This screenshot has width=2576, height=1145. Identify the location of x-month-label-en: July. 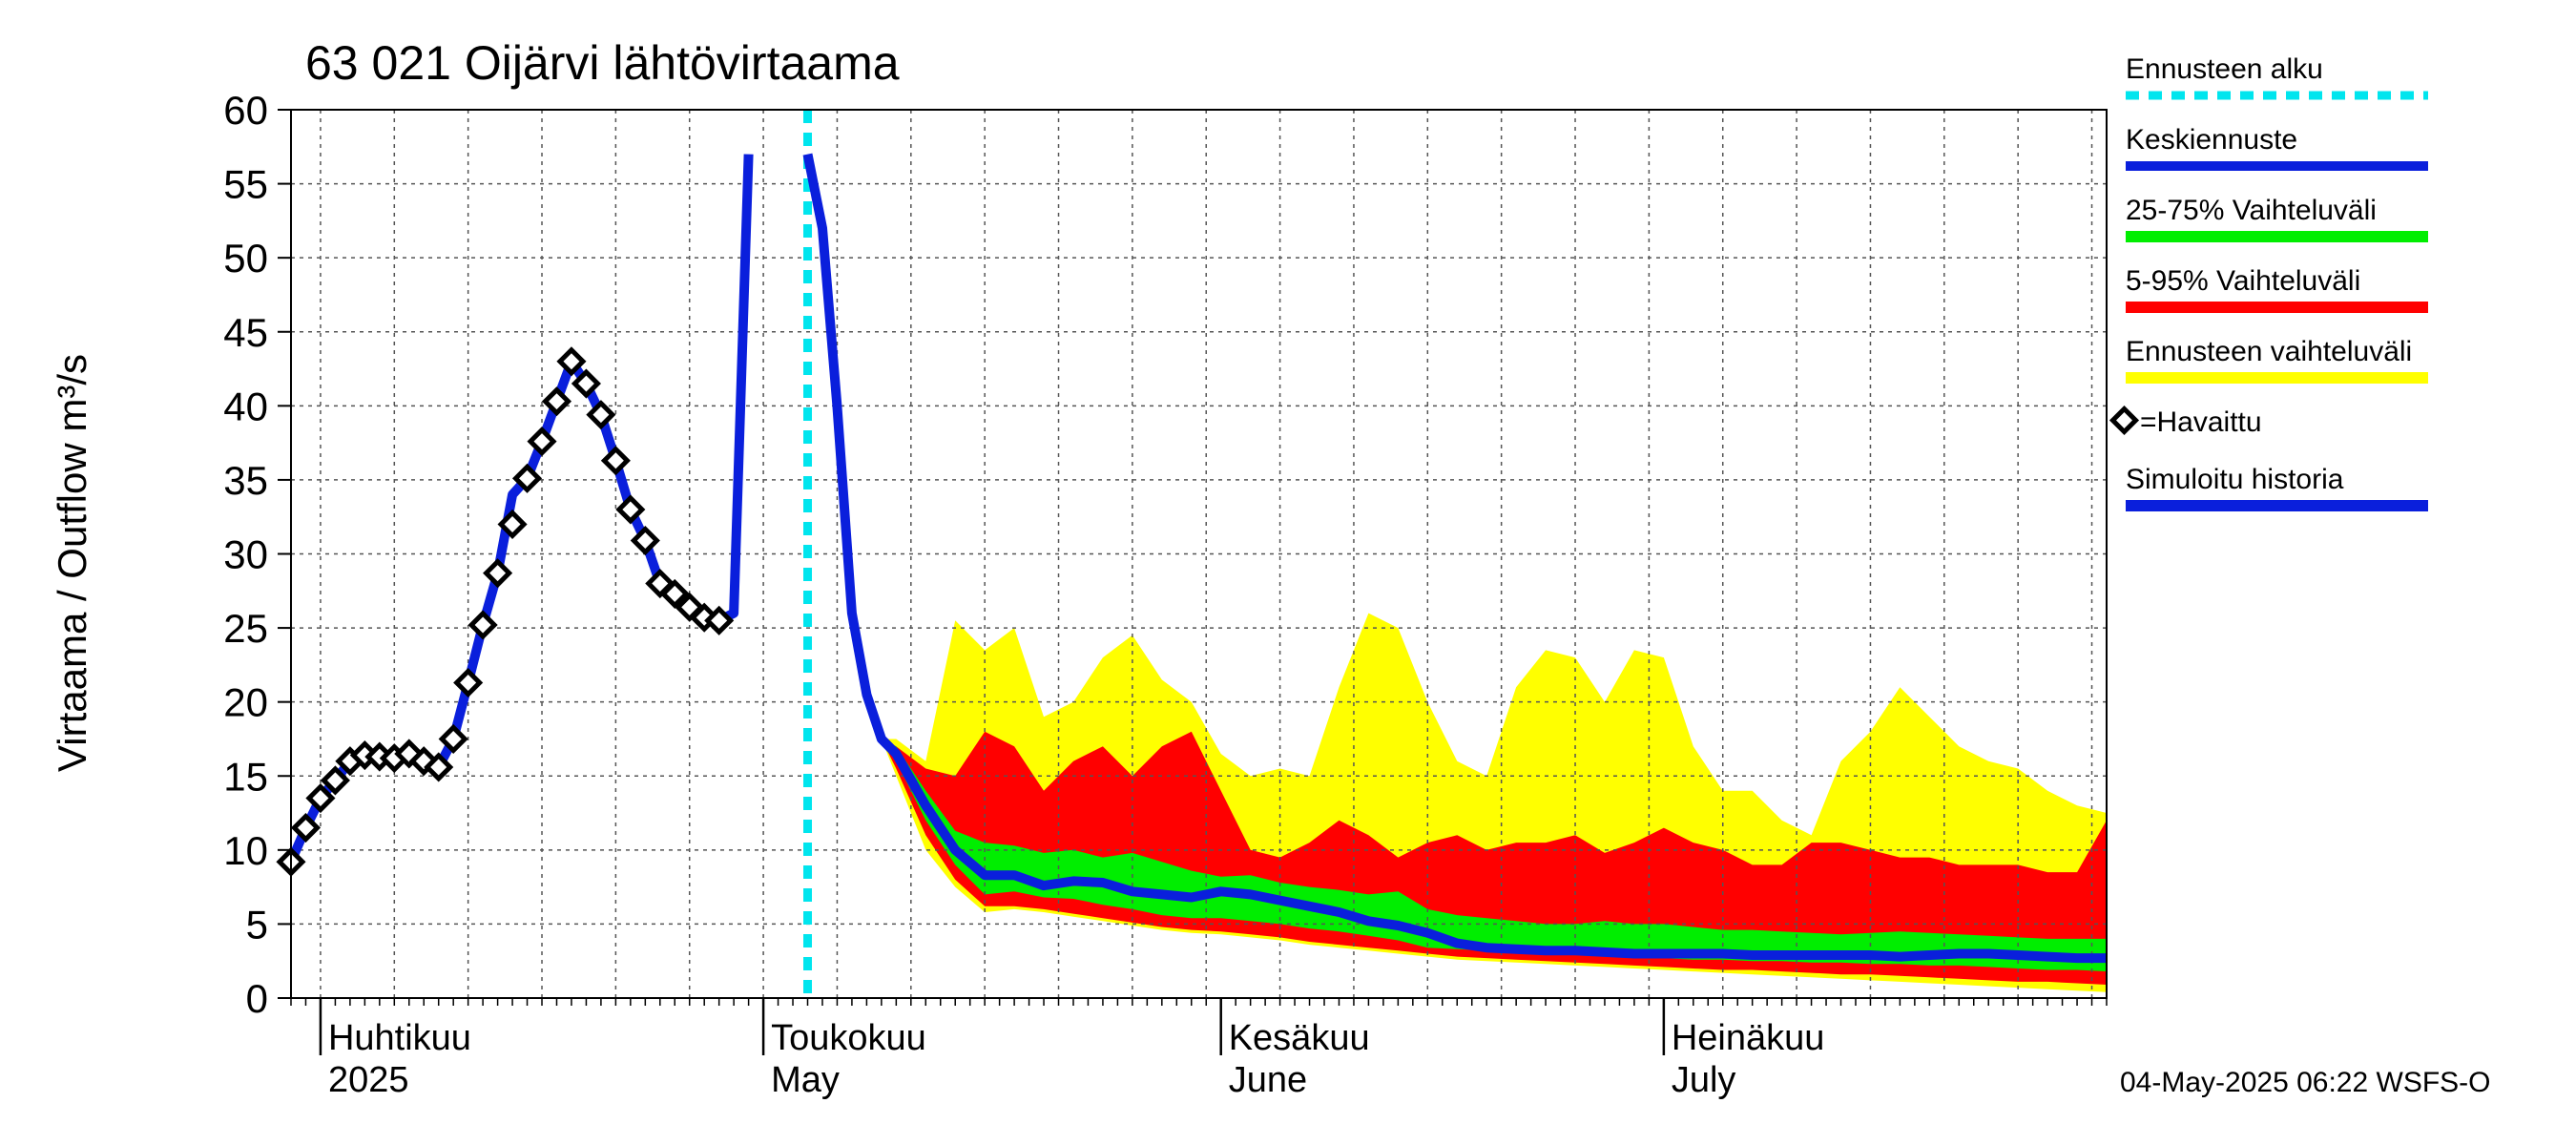
(1704, 1080).